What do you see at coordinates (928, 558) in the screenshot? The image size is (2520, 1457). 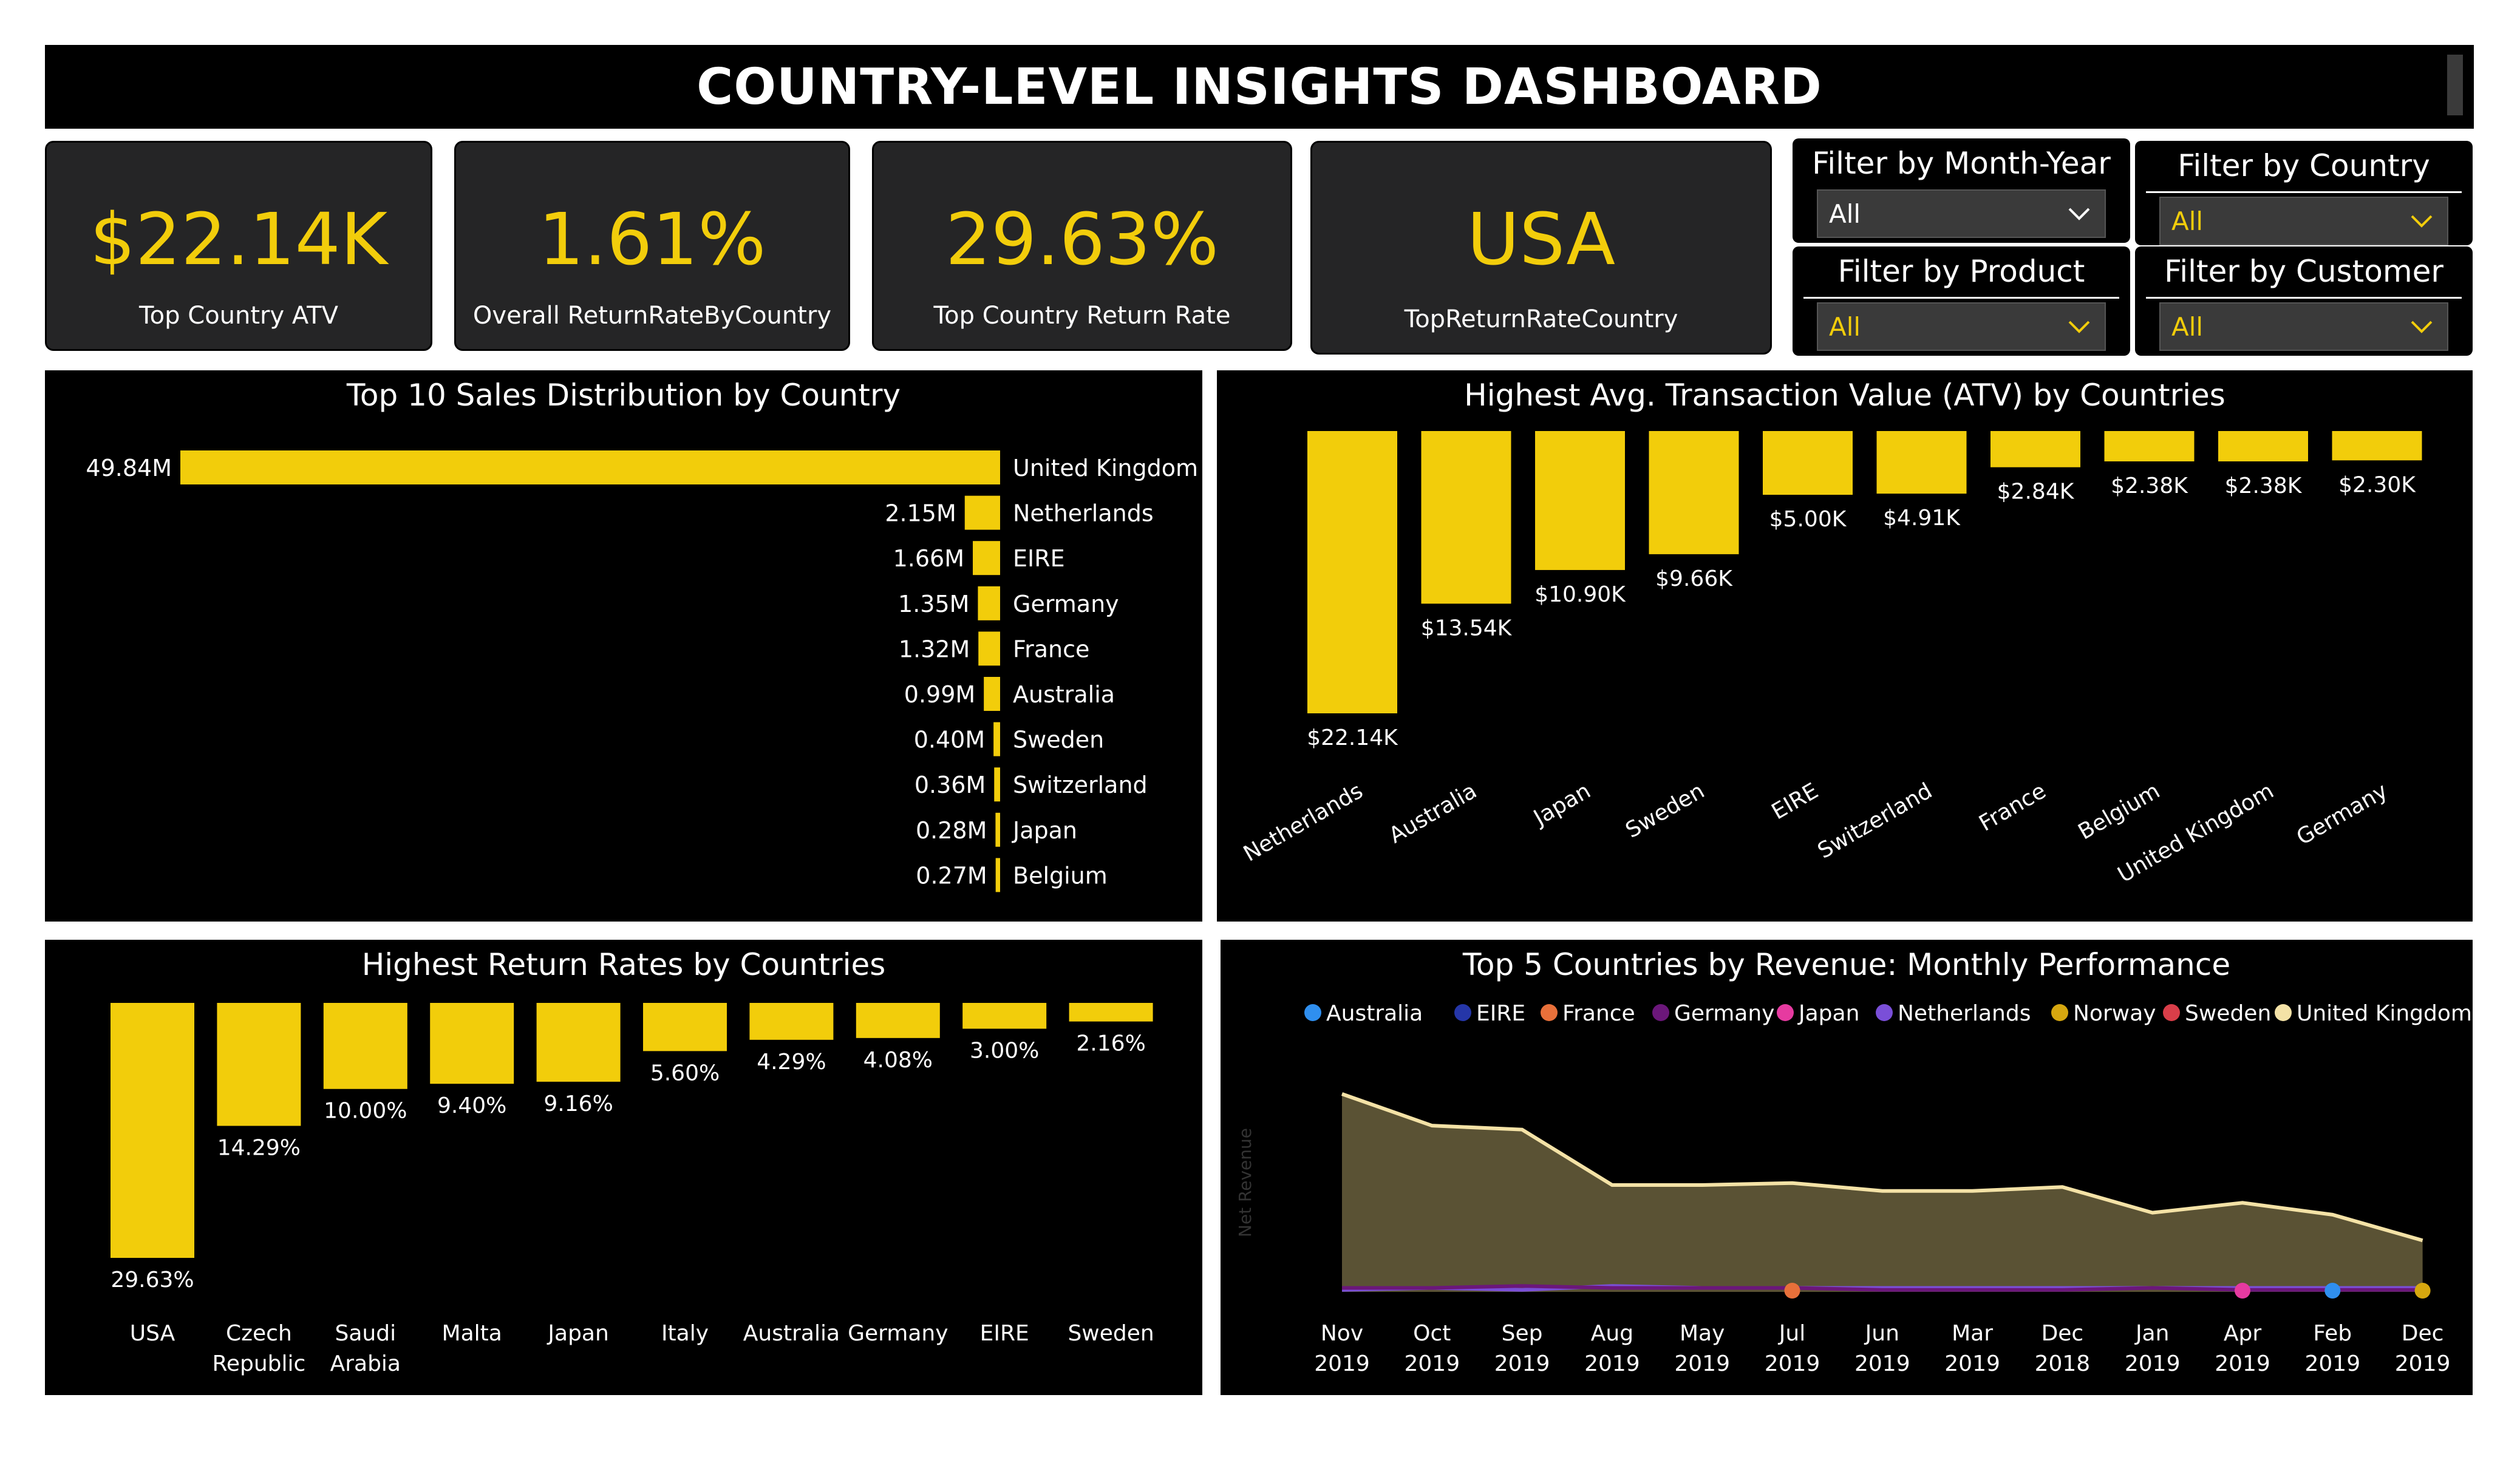 I see `data-label: 1.66M` at bounding box center [928, 558].